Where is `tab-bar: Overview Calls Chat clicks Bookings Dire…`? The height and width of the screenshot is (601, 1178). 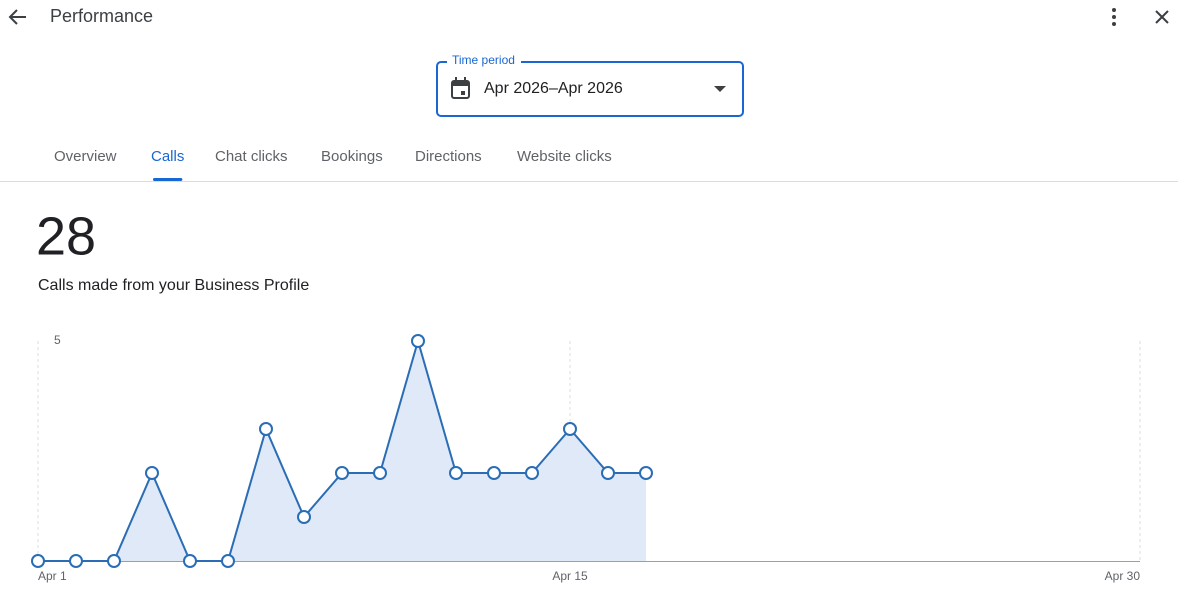 tab-bar: Overview Calls Chat clicks Bookings Dire… is located at coordinates (333, 164).